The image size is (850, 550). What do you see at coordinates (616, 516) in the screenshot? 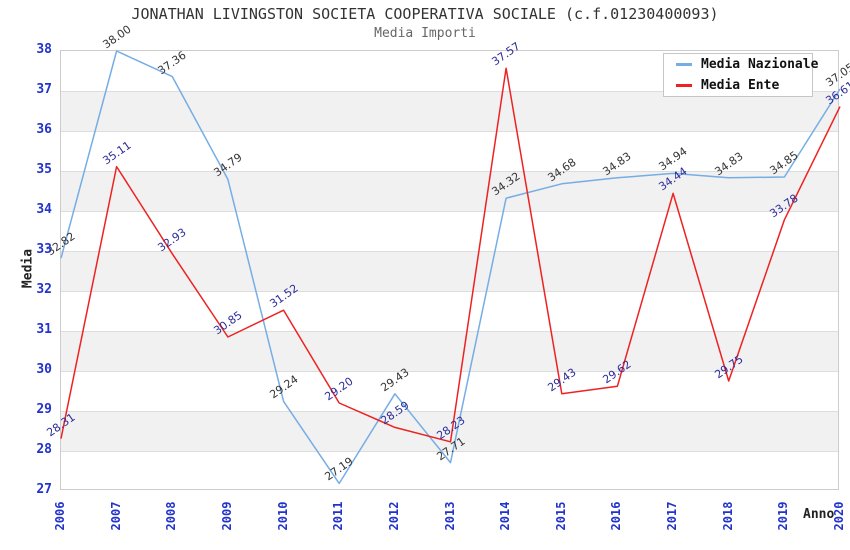
I see `x-tick-label: 2016` at bounding box center [616, 516].